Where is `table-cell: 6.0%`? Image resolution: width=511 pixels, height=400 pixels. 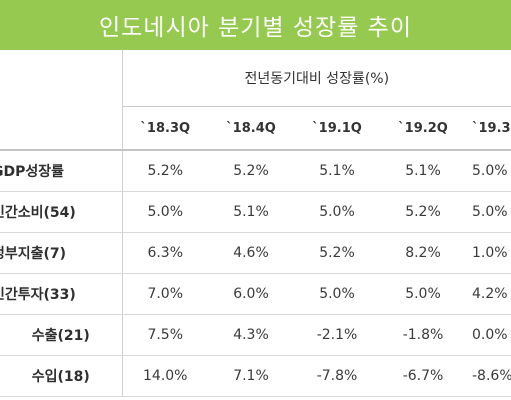 table-cell: 6.0% is located at coordinates (251, 294).